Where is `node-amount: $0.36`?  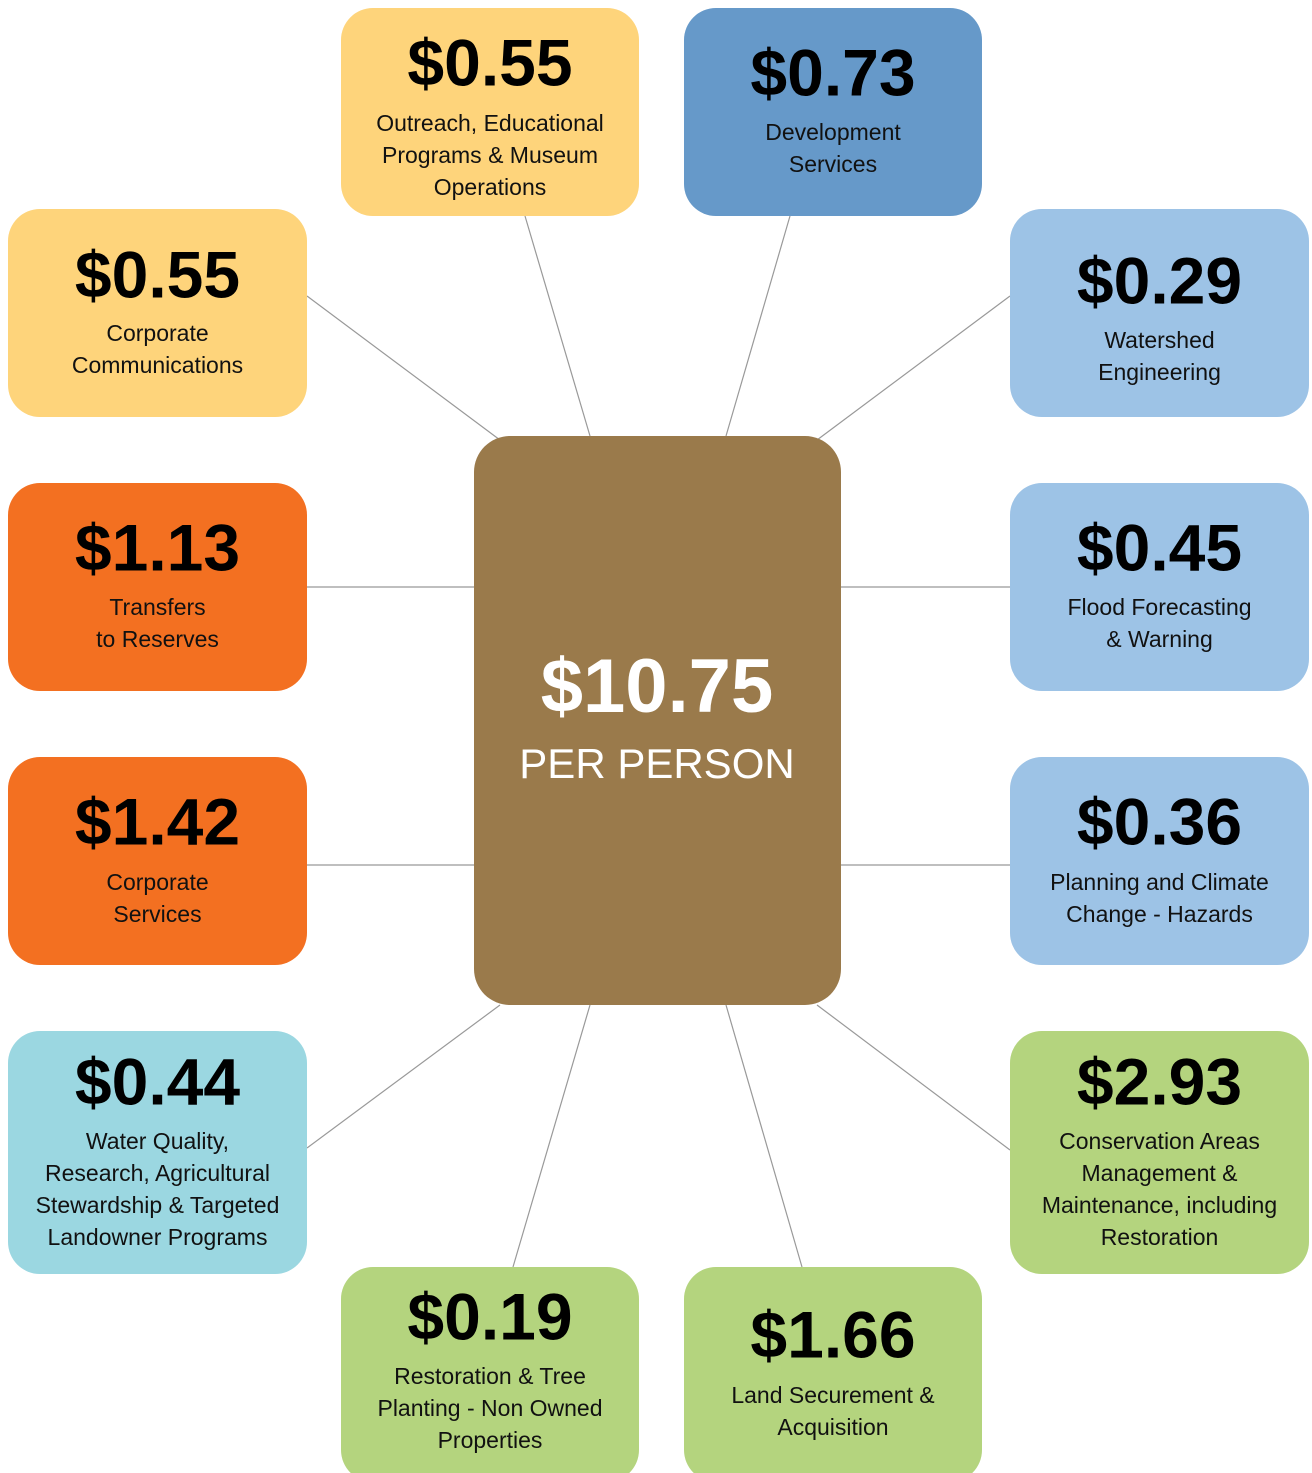
node-amount: $0.36 is located at coordinates (1159, 821).